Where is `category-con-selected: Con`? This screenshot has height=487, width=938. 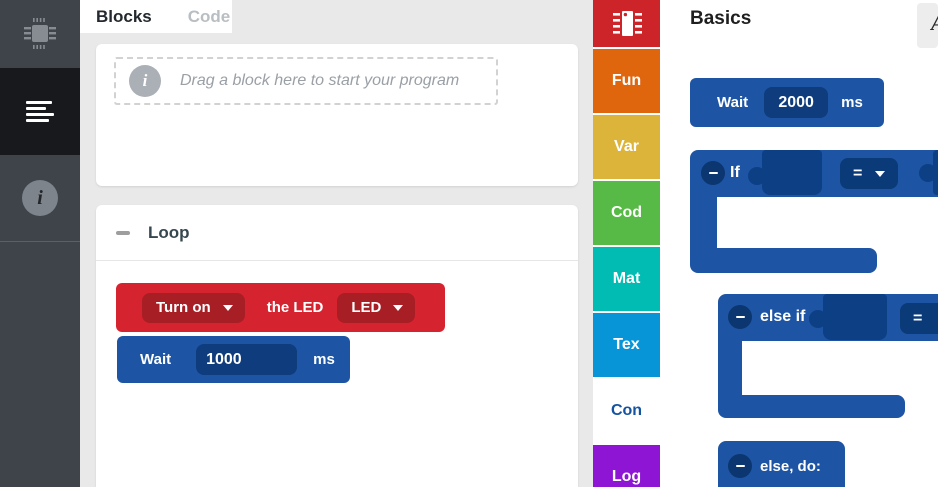
category-con-selected: Con is located at coordinates (626, 411).